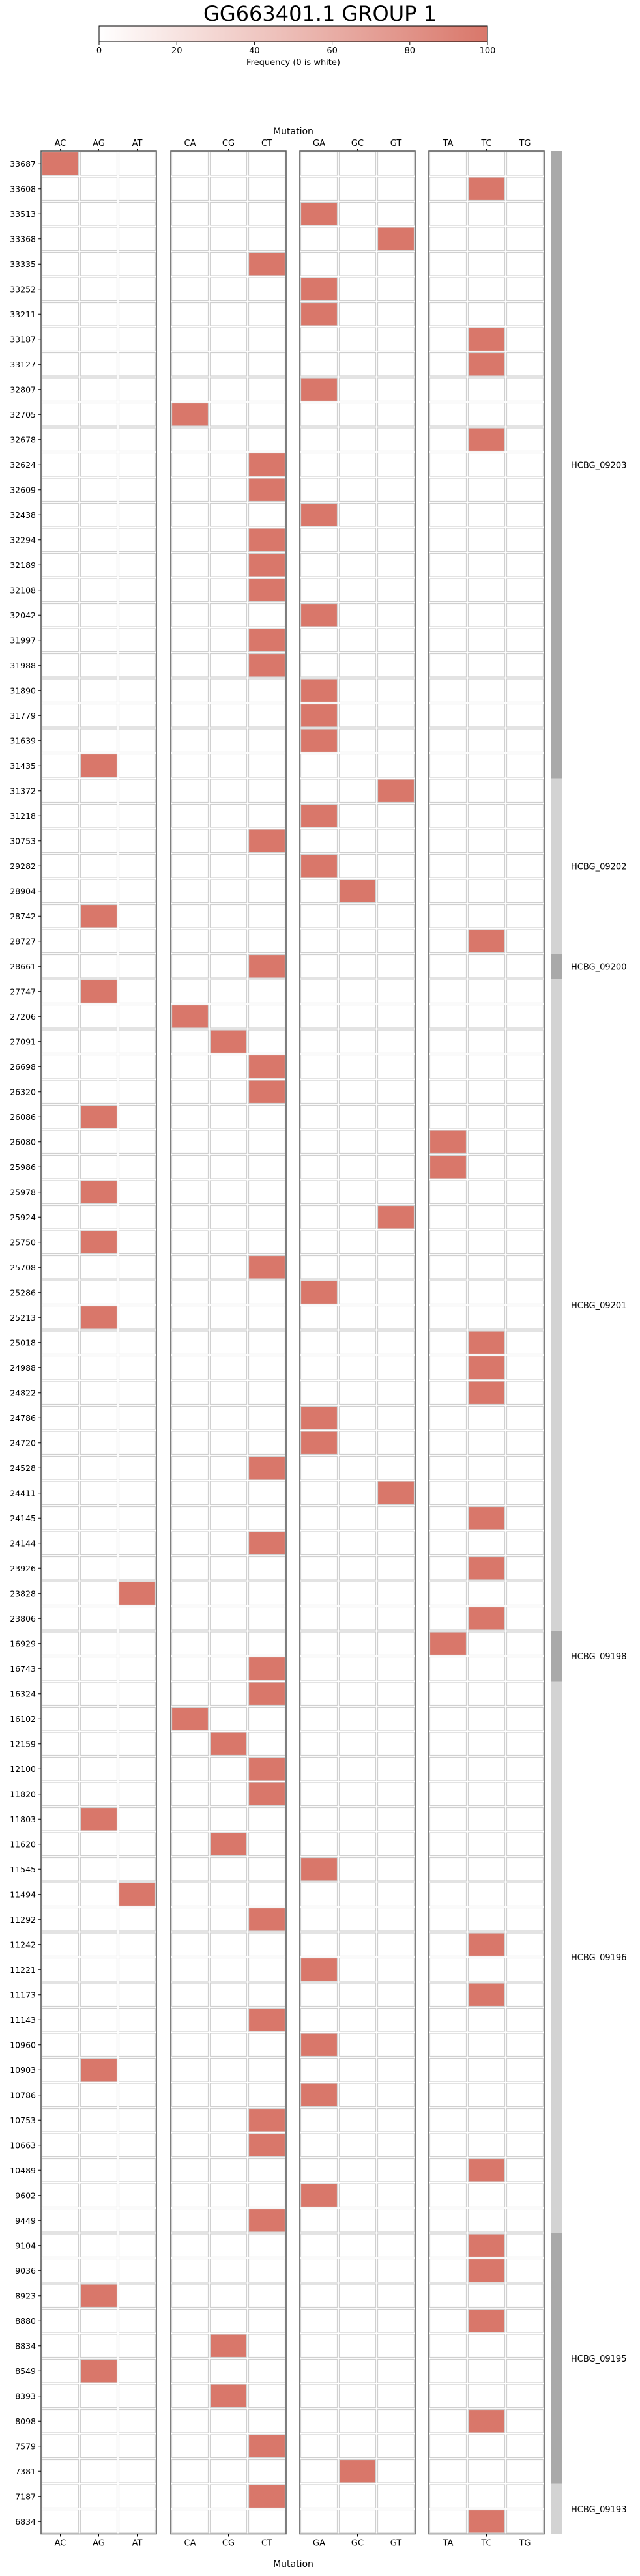 The height and width of the screenshot is (2576, 640). Describe the element at coordinates (599, 1657) in the screenshot. I see `gene-label: HCBG_09198` at that location.